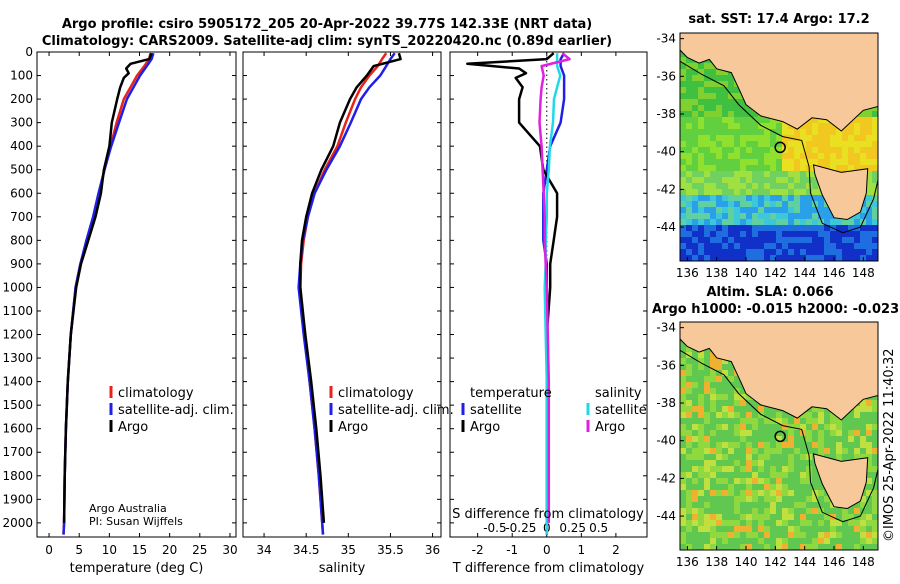  What do you see at coordinates (666, 365) in the screenshot?
I see `y-tick-label: -36` at bounding box center [666, 365].